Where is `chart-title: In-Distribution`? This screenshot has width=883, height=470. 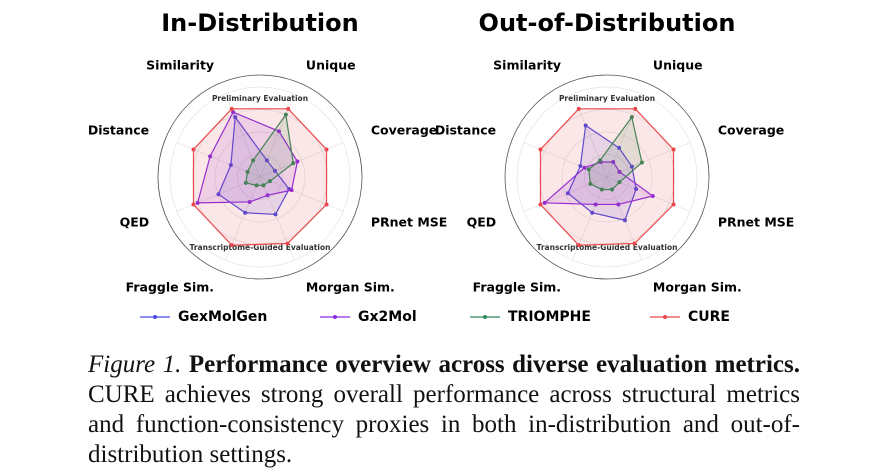 chart-title: In-Distribution is located at coordinates (259, 23).